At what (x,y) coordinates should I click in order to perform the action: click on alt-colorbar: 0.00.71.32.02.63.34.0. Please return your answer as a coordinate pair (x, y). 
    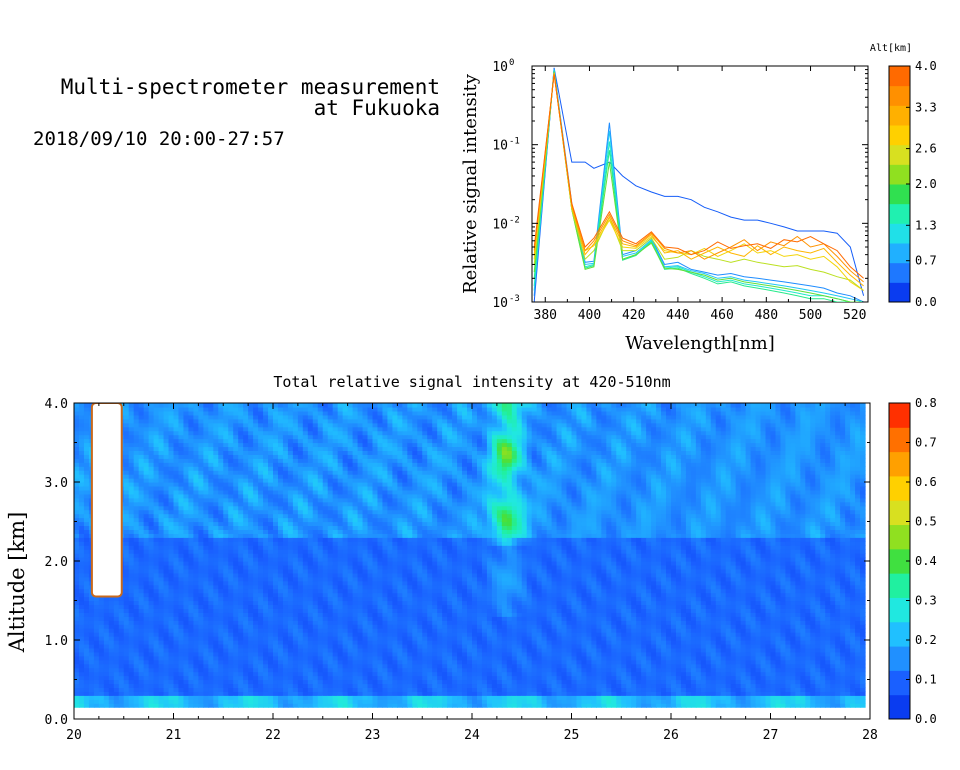
    Looking at the image, I should click on (912, 184).